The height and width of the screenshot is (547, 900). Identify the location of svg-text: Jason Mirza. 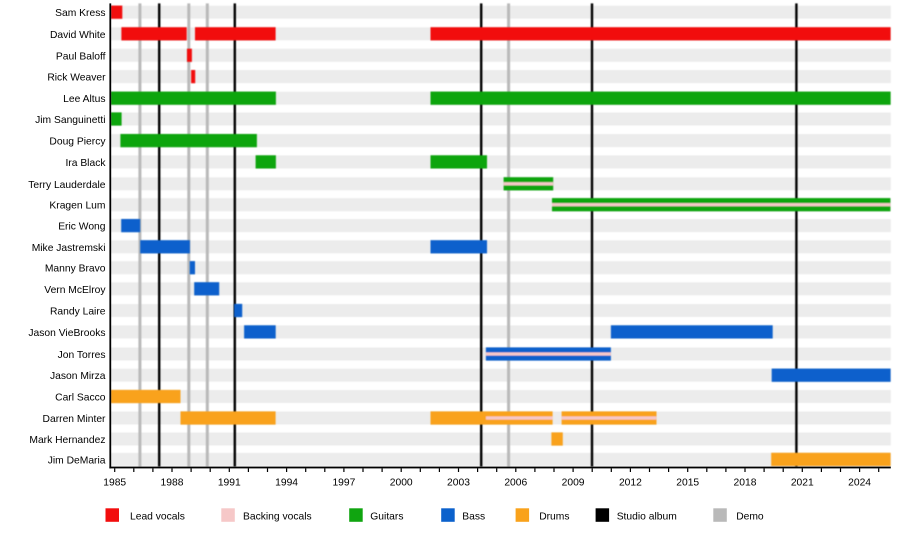
(78, 376).